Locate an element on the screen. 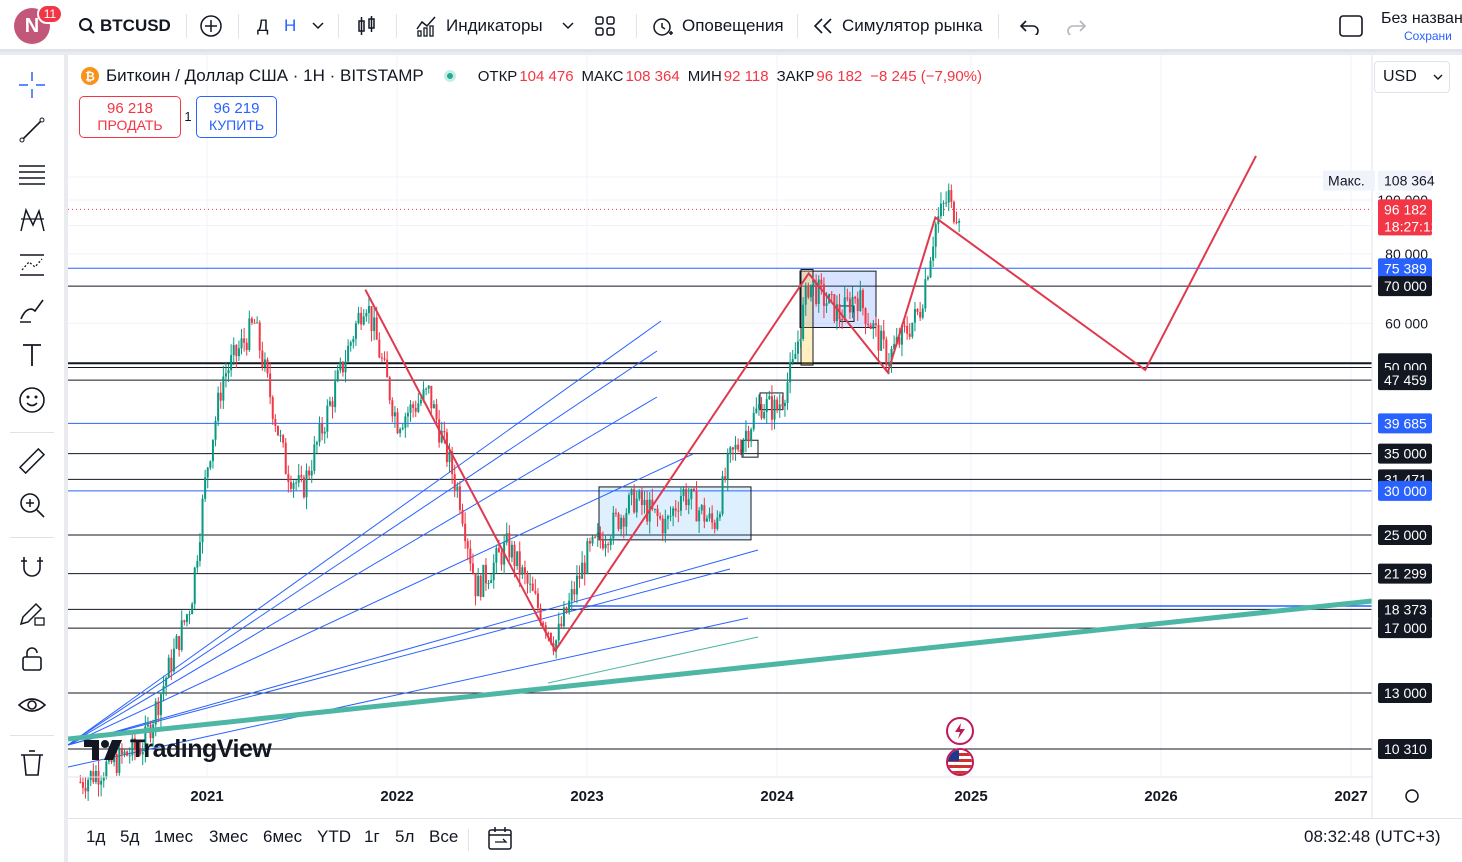  event-marker-lightning is located at coordinates (960, 731).